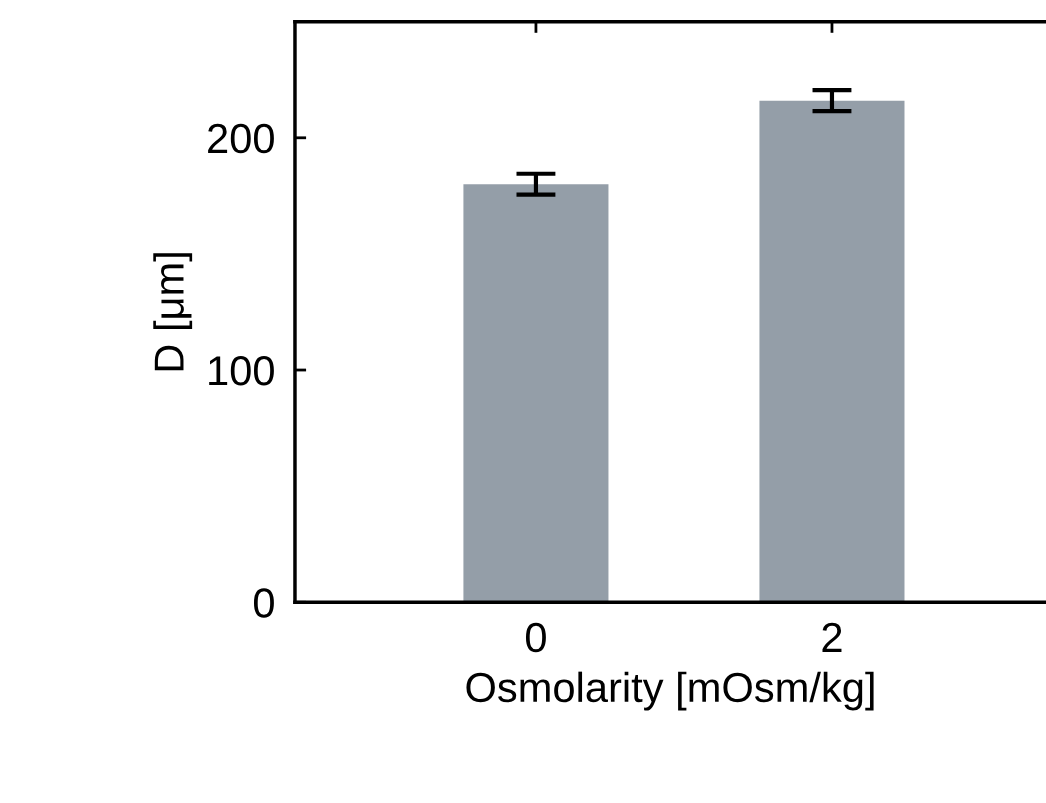 The width and height of the screenshot is (1046, 803). What do you see at coordinates (263, 603) in the screenshot?
I see `y-tick-label: 0` at bounding box center [263, 603].